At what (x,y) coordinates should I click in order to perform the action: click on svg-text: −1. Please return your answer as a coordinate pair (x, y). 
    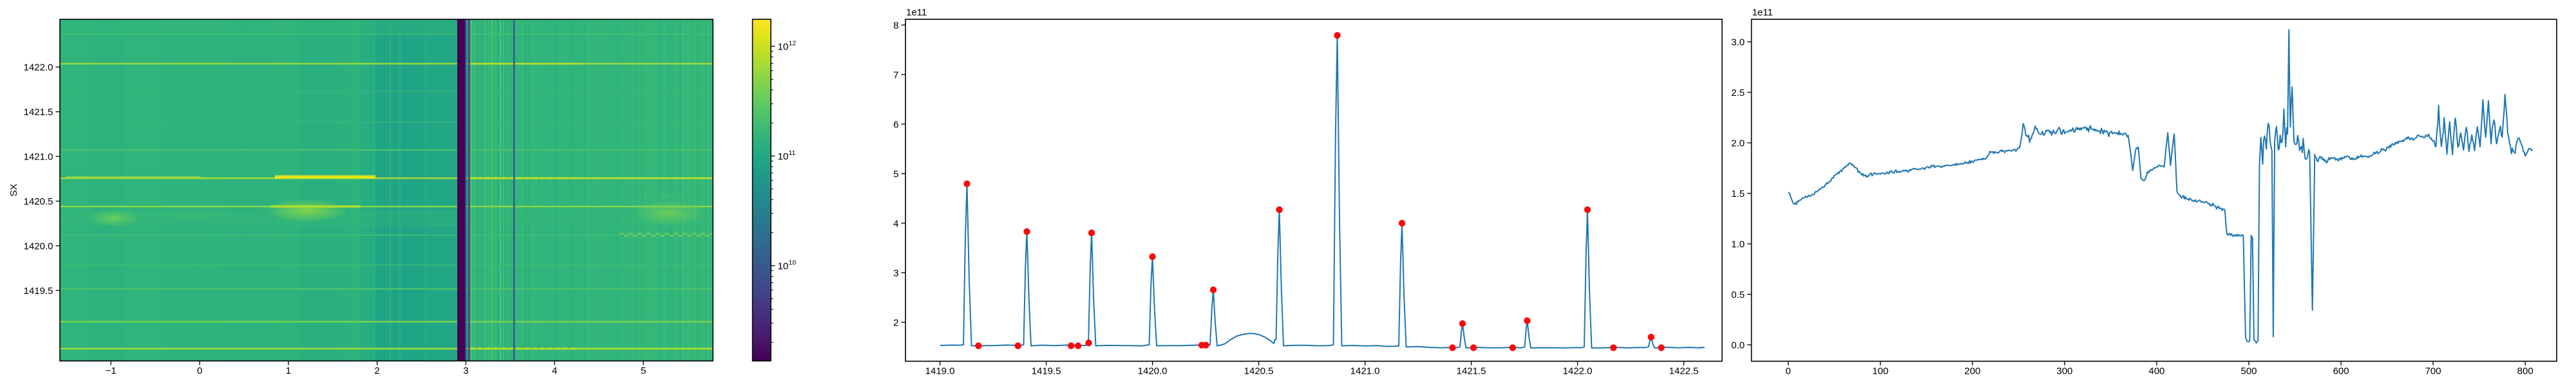
    Looking at the image, I should click on (112, 370).